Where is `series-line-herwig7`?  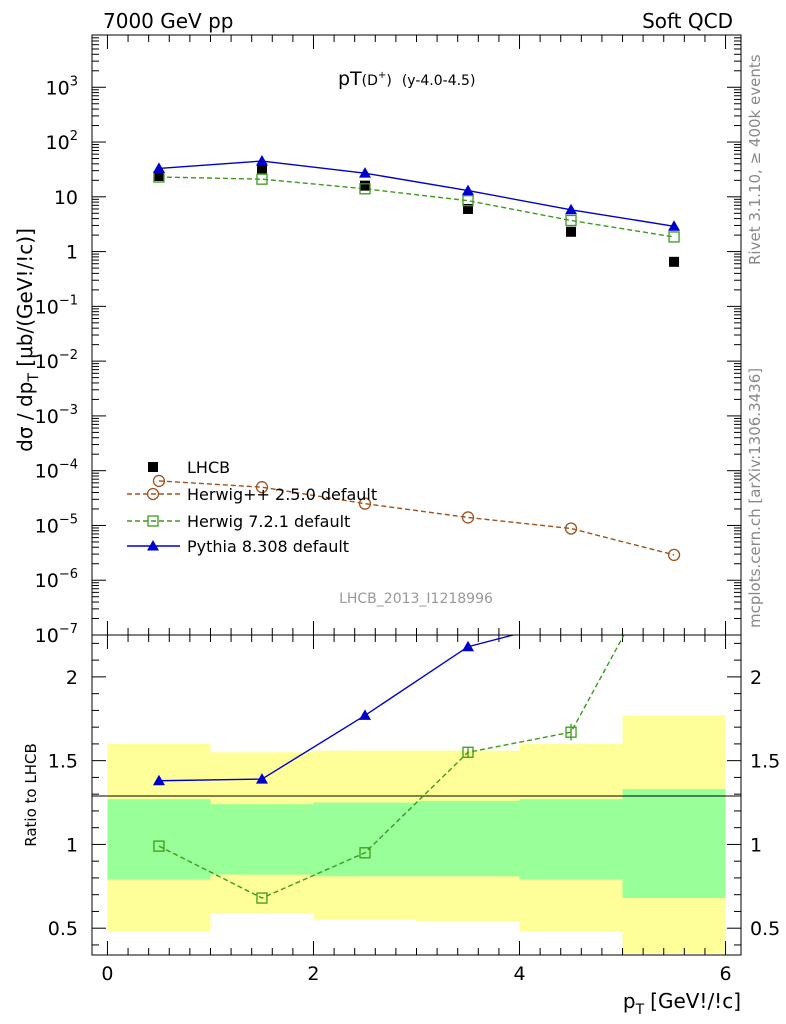 series-line-herwig7 is located at coordinates (416, 207).